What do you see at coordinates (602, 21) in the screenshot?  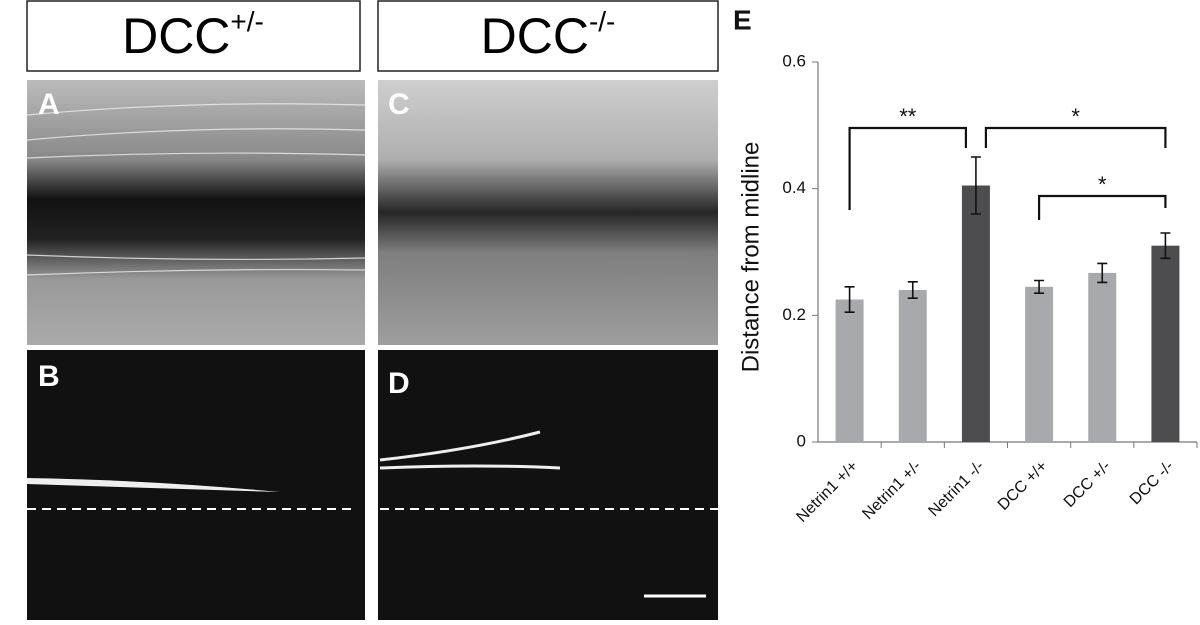 I see `header-sup: -/-` at bounding box center [602, 21].